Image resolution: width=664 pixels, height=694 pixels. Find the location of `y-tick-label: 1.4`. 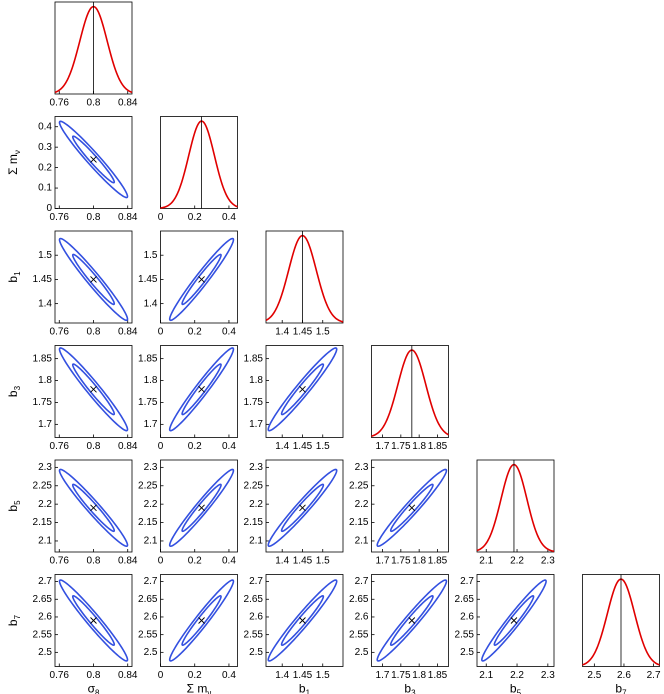

y-tick-label: 1.4 is located at coordinates (45, 303).